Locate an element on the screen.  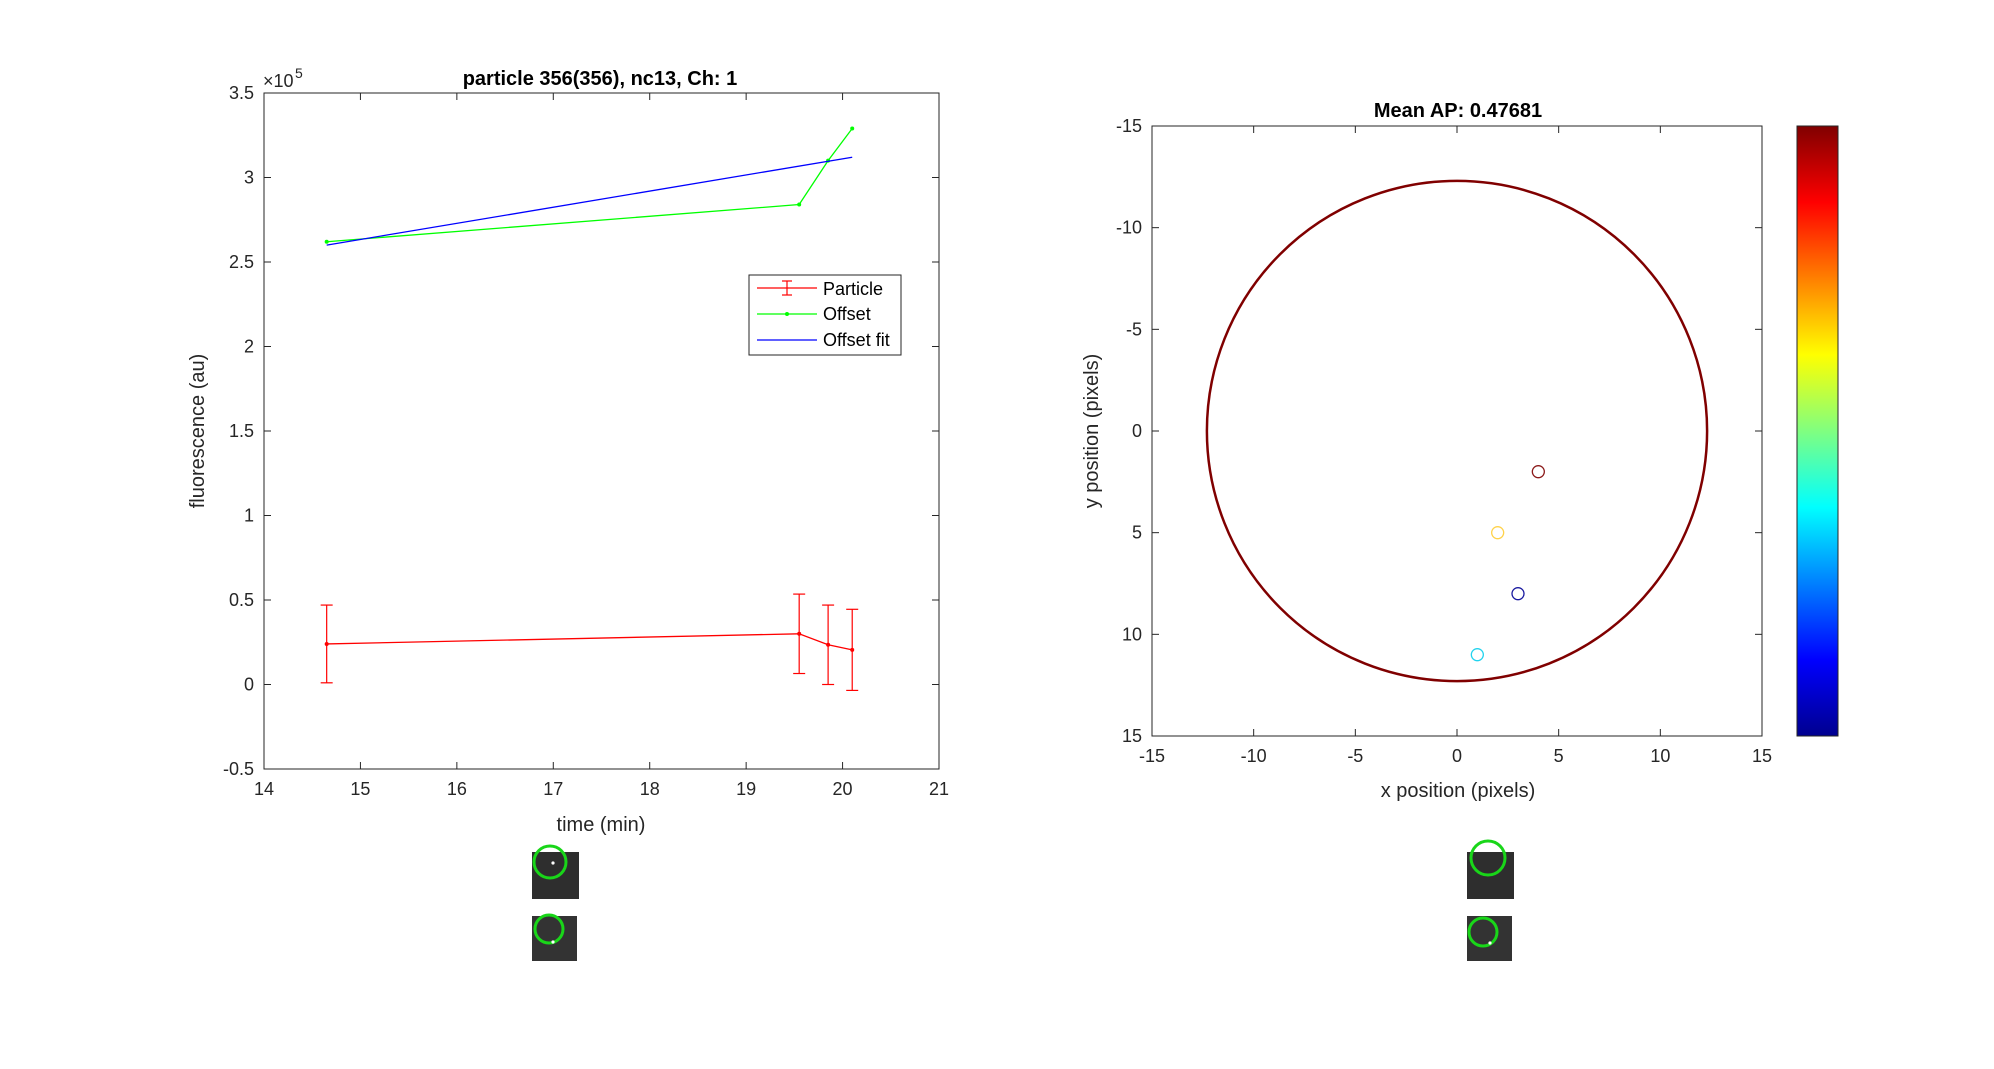
y-tick-label: 1.5 is located at coordinates (241, 431).